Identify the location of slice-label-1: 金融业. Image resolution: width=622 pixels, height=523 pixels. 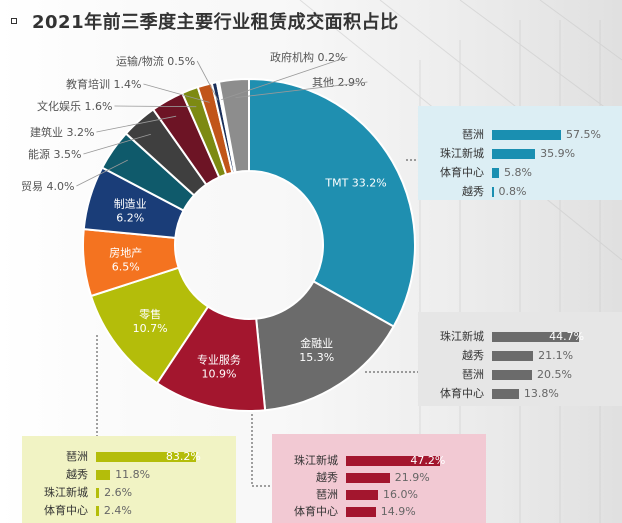
(316, 343).